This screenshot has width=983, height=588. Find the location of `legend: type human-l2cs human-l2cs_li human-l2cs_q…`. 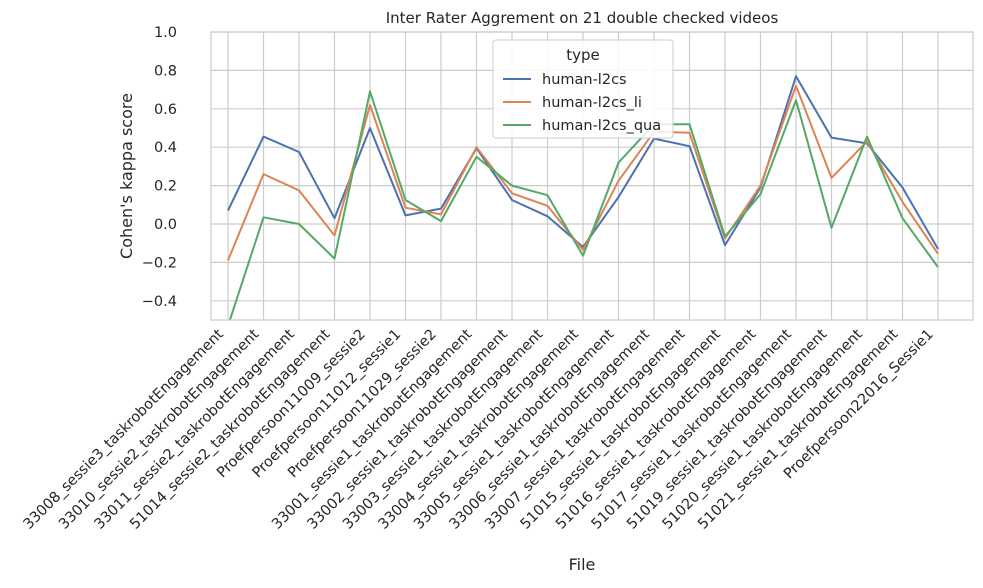

legend: type human-l2cs human-l2cs_li human-l2cs_q… is located at coordinates (583, 89).